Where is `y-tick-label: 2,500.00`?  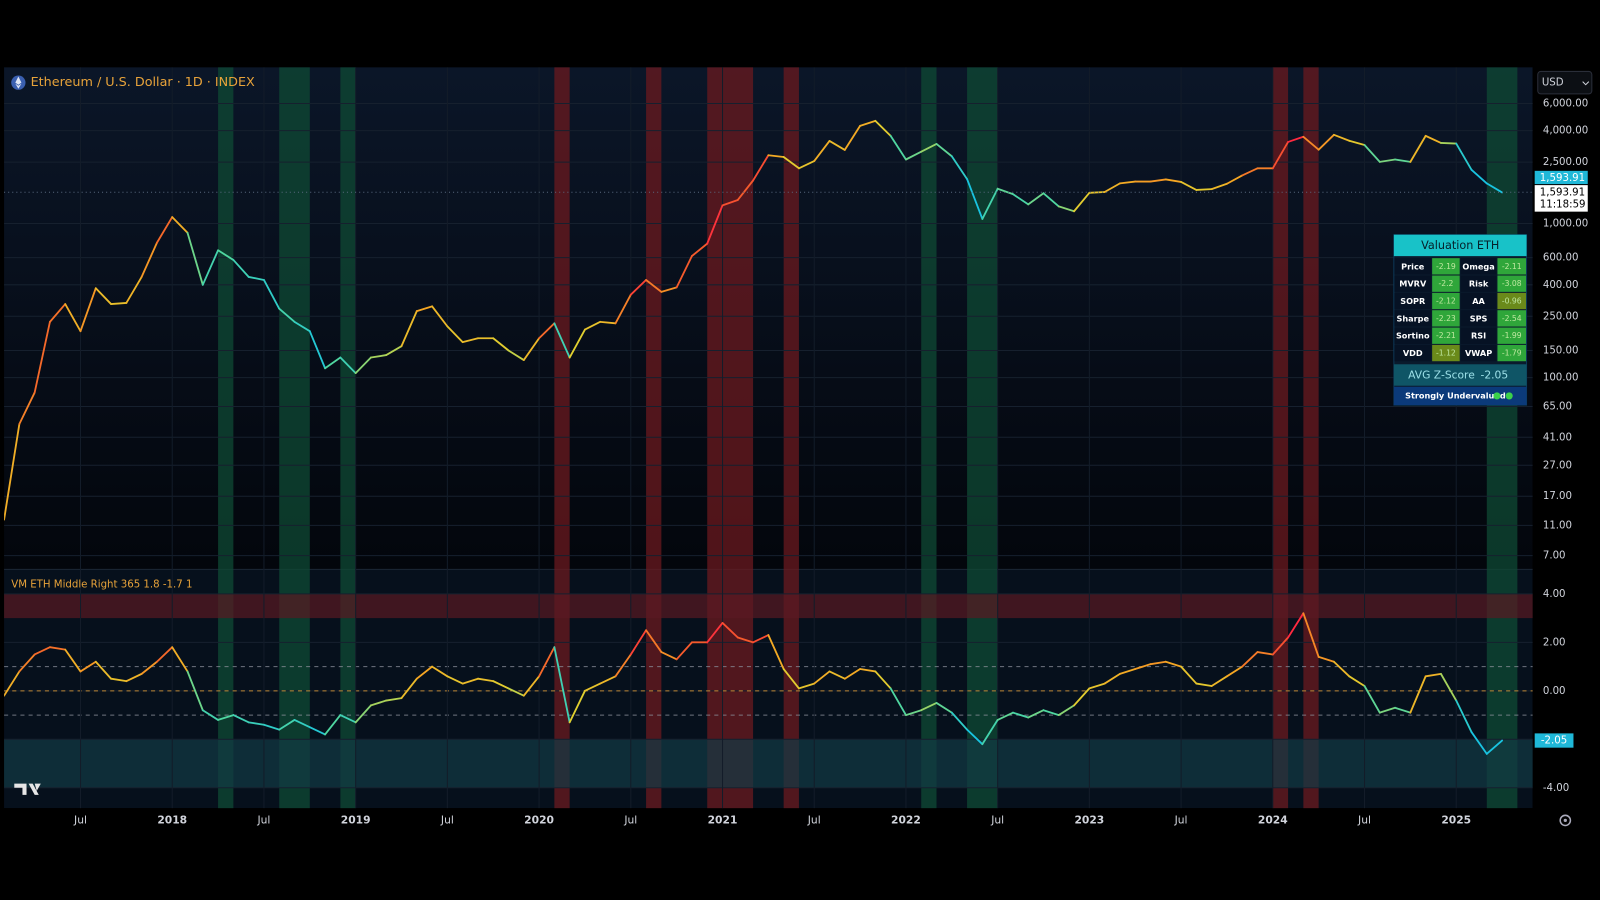 y-tick-label: 2,500.00 is located at coordinates (1565, 162).